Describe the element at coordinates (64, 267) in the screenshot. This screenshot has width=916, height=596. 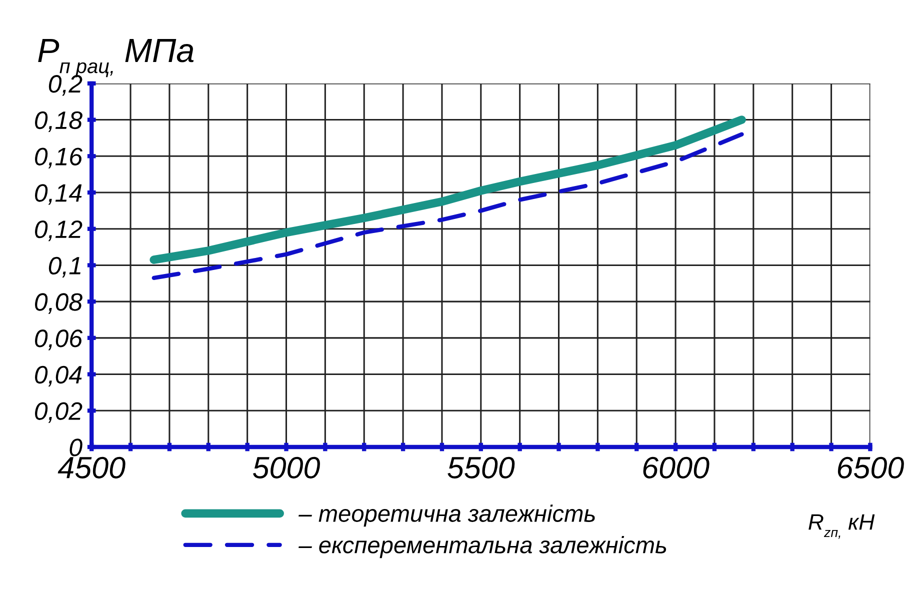
I see `y-tick-label: 0,1` at that location.